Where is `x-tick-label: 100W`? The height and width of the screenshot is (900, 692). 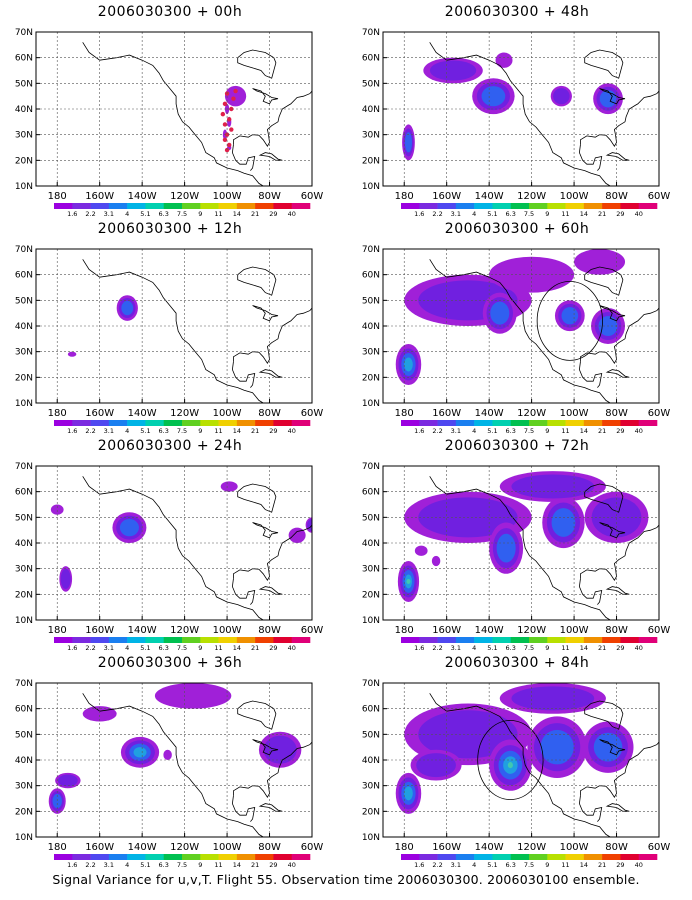
x-tick-label: 100W is located at coordinates (574, 847).